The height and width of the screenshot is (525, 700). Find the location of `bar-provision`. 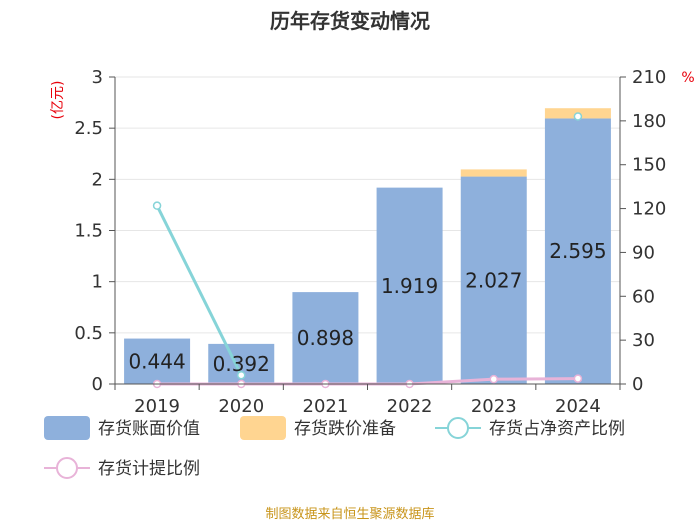

bar-provision is located at coordinates (493, 173).